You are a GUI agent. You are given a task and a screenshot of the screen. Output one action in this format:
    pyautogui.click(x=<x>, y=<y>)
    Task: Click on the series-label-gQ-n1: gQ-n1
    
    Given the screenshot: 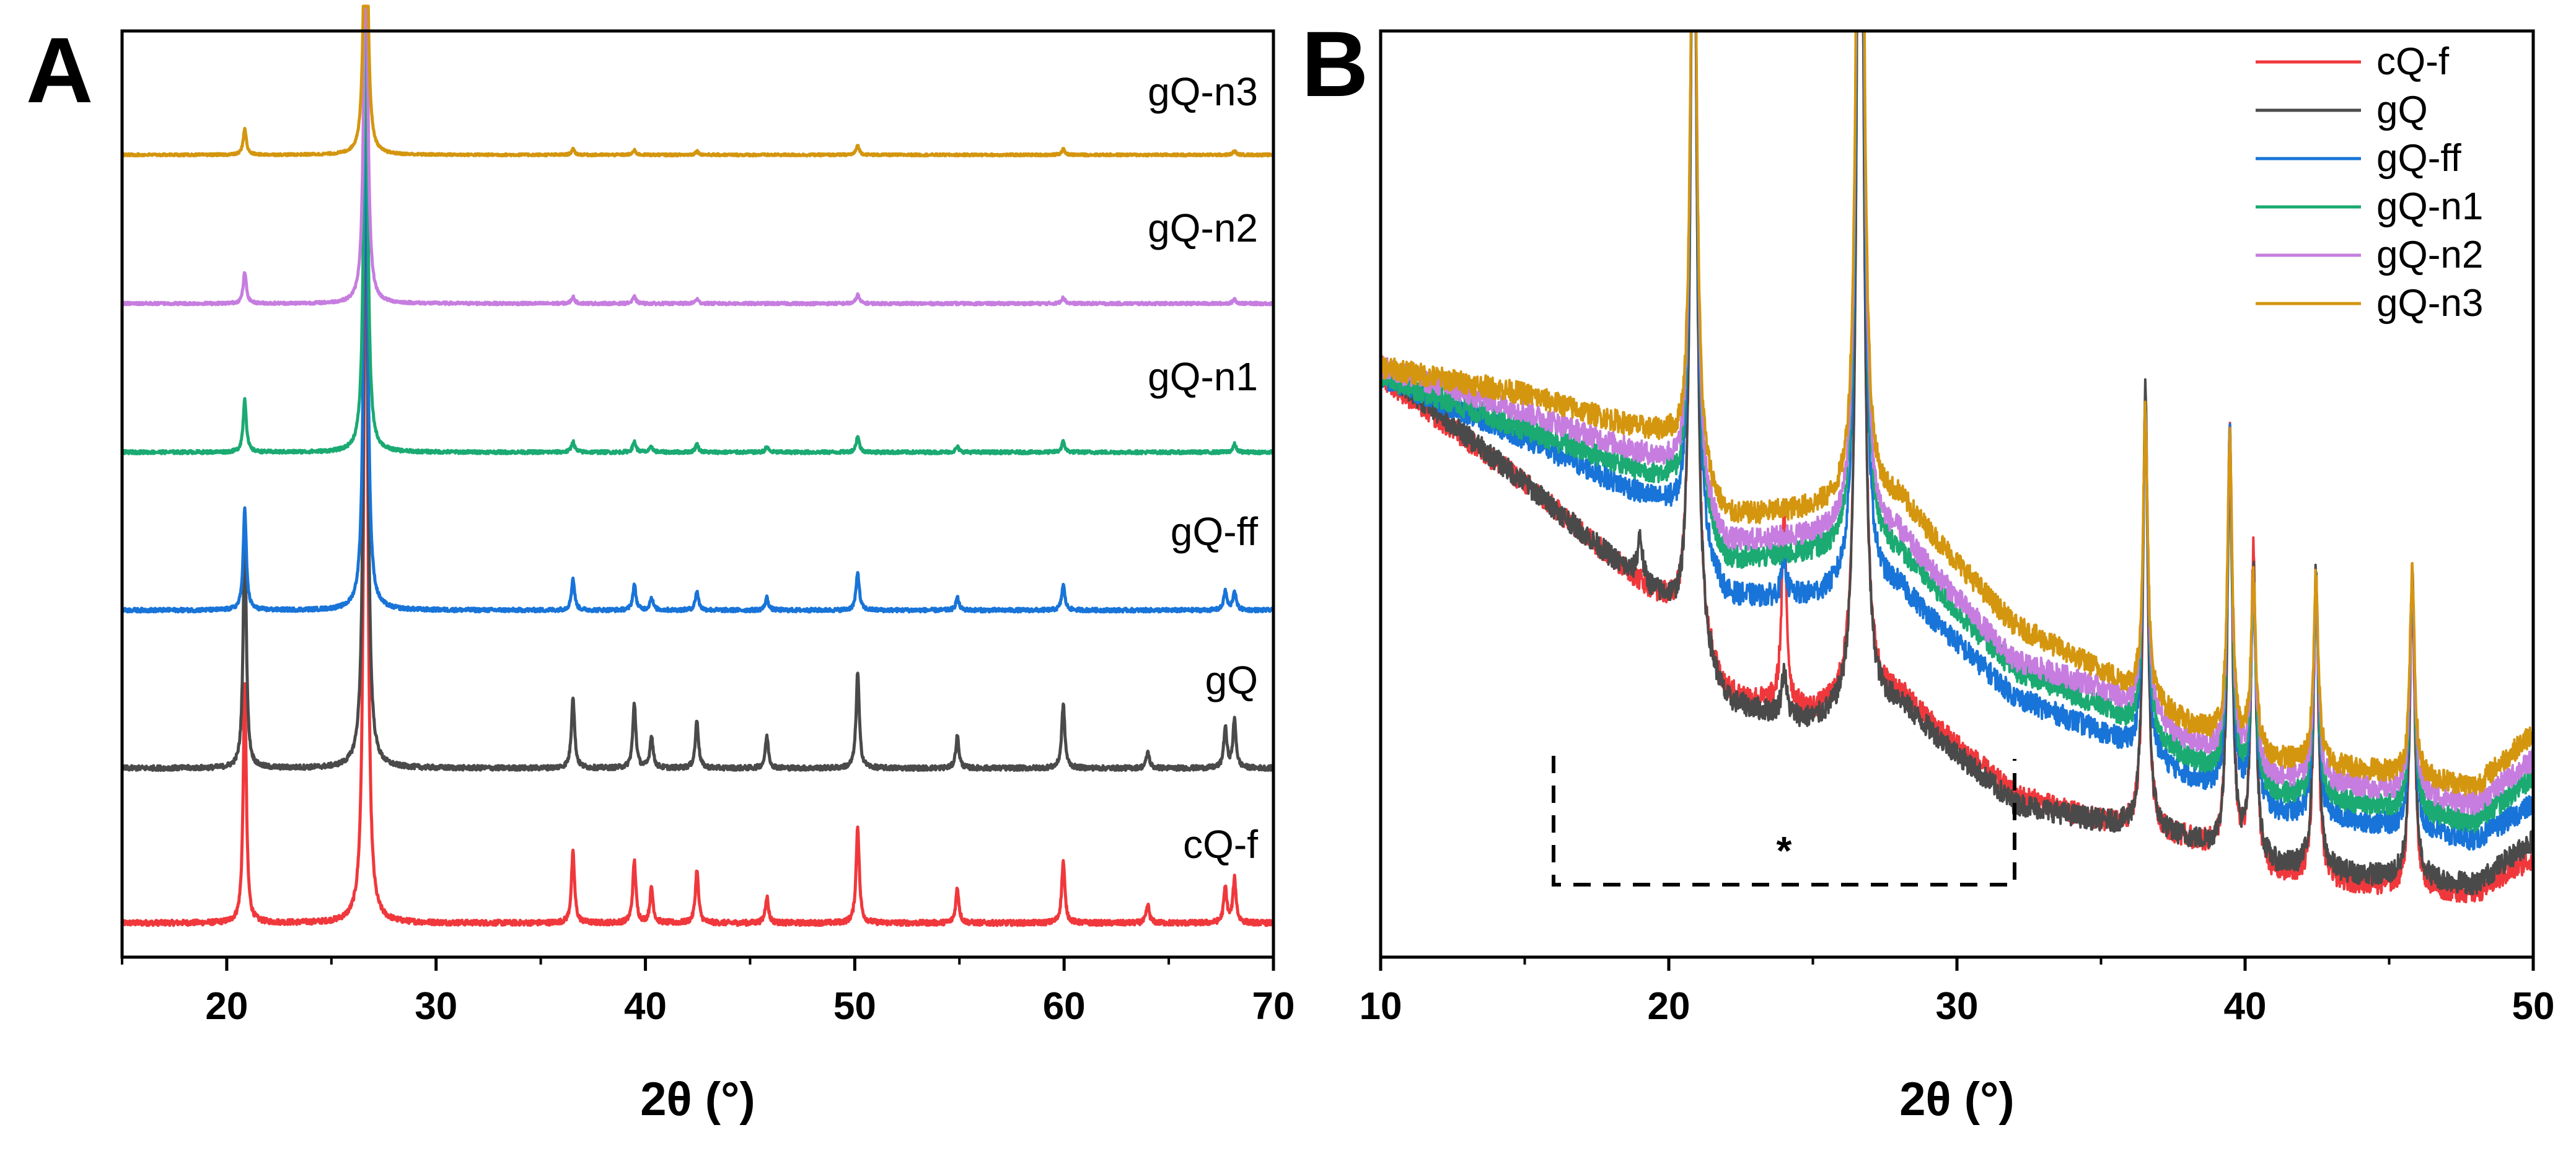 What is the action you would take?
    pyautogui.click(x=1203, y=376)
    